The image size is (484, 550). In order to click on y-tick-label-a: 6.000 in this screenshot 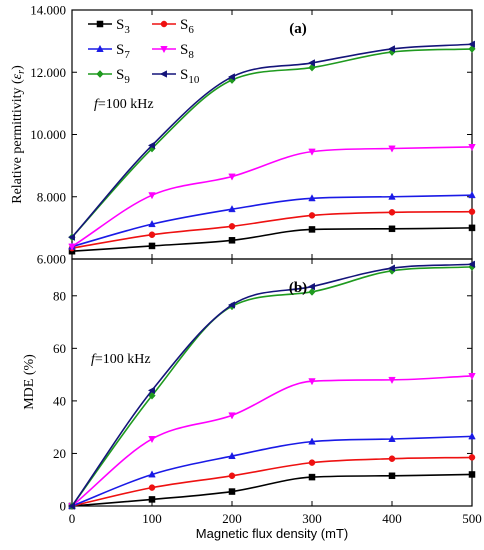, I will do `click(51, 259)`.